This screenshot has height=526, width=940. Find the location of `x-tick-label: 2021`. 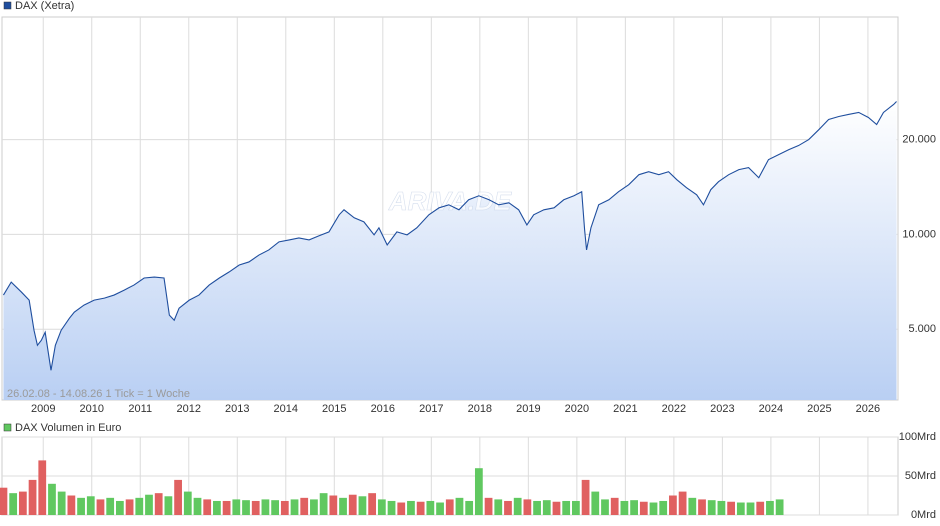

x-tick-label: 2021 is located at coordinates (625, 409).